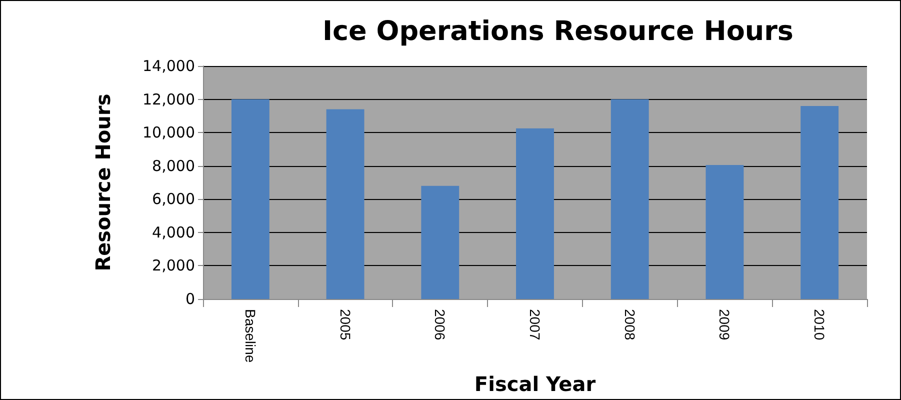  Describe the element at coordinates (535, 384) in the screenshot. I see `x-axis-title: Fiscal Year` at that location.